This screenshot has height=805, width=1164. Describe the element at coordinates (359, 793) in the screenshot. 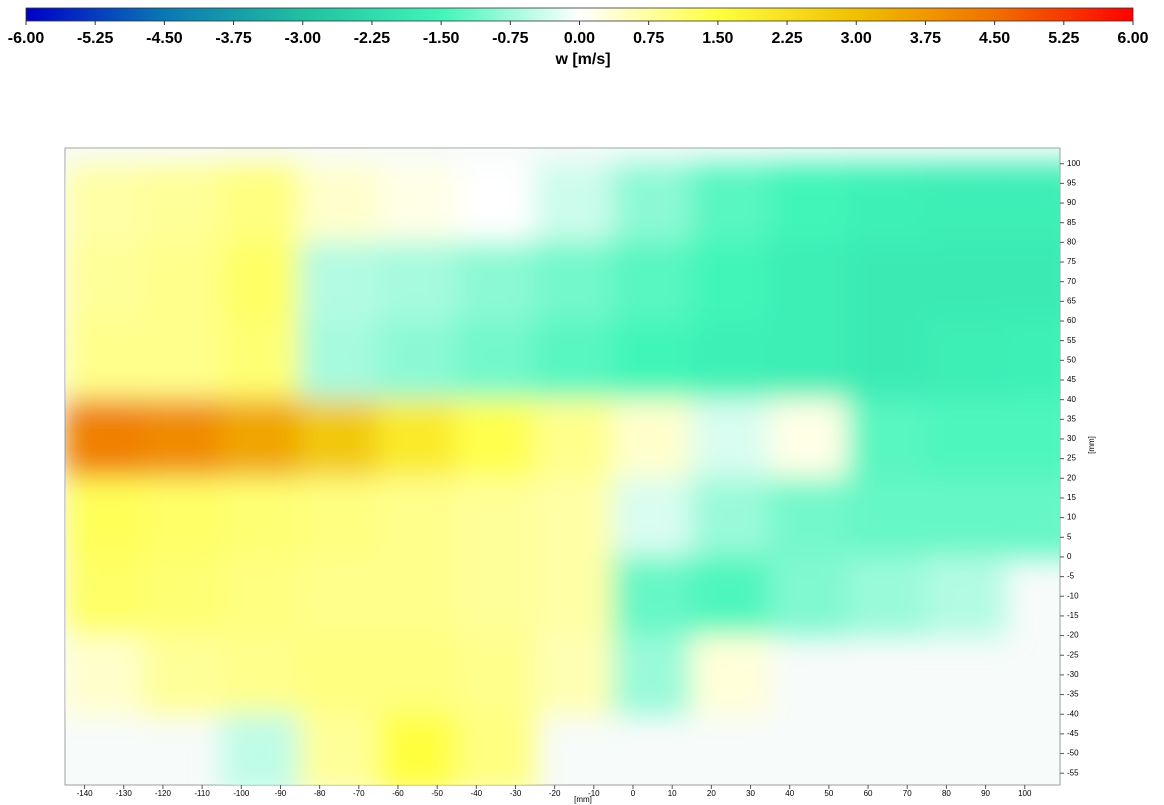

I see `x-tick-label: -70` at that location.